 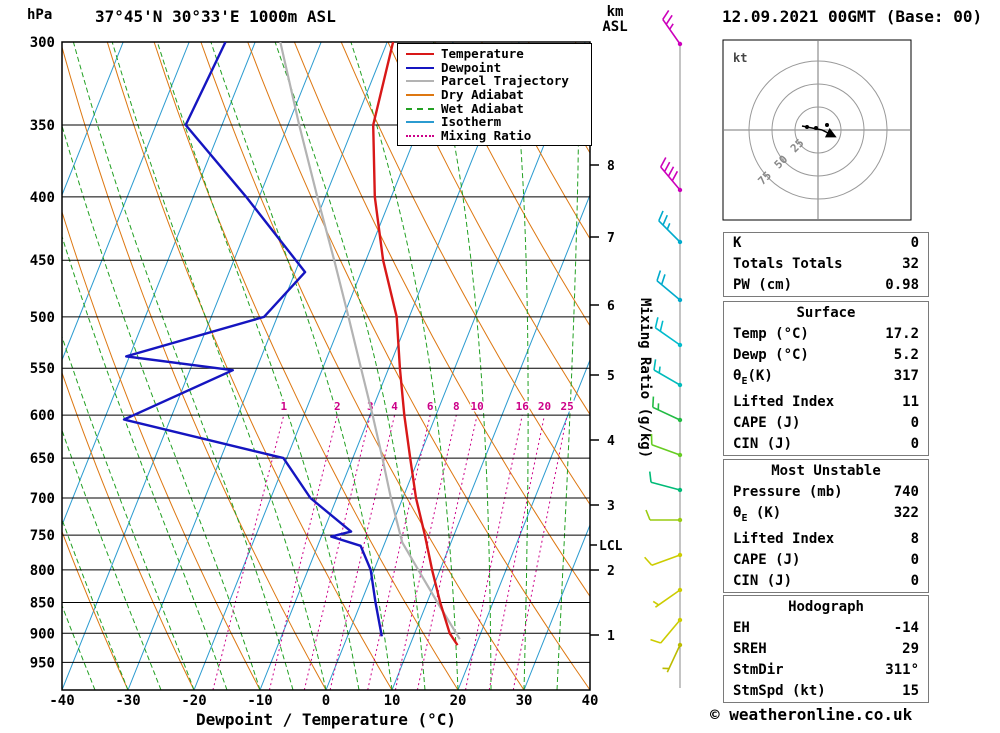 I want to click on pressure-tick-label: 900, so click(x=42, y=634).